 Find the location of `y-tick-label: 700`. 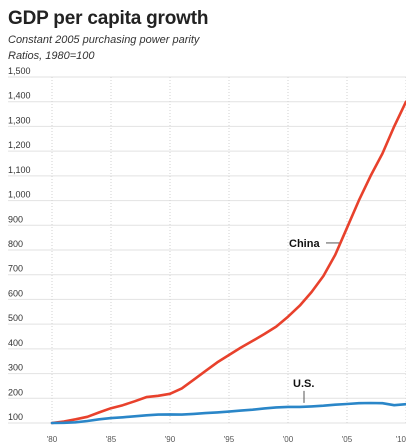

y-tick-label: 700 is located at coordinates (15, 269).